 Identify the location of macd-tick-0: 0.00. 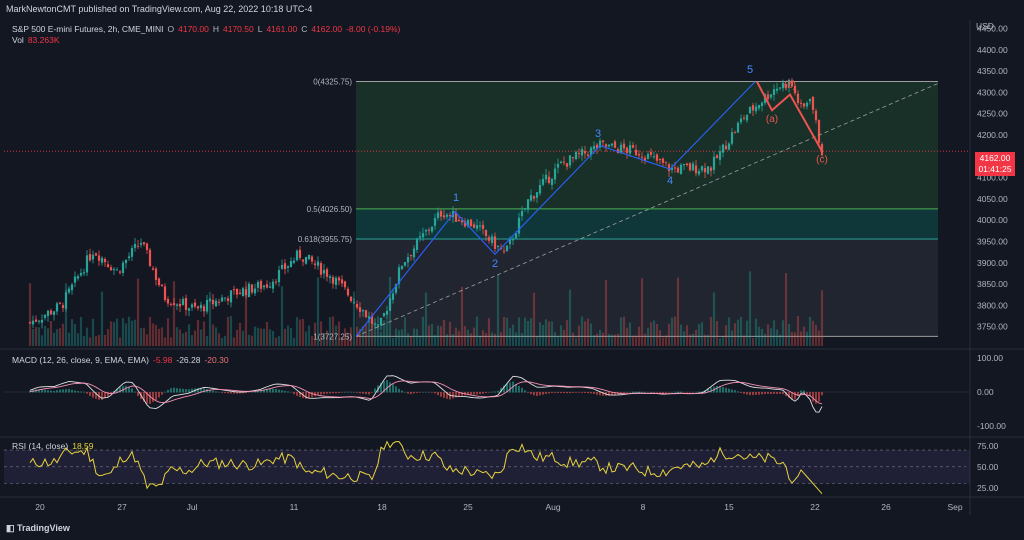
(985, 392).